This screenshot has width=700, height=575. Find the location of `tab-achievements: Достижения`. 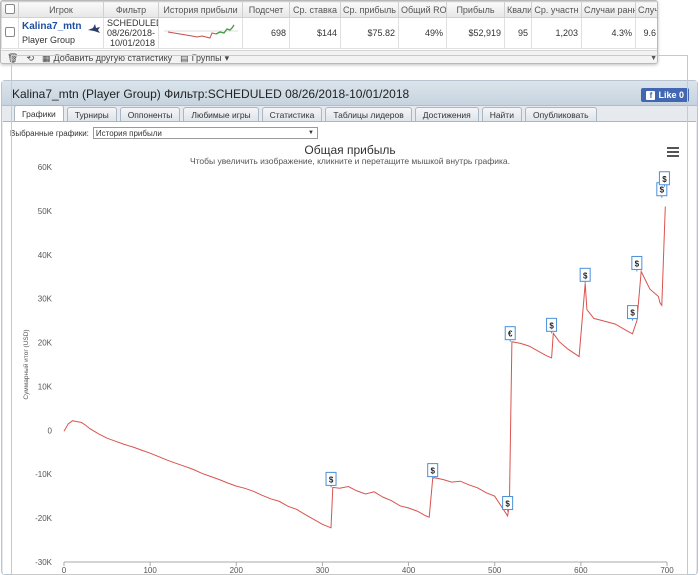

tab-achievements: Достижения is located at coordinates (446, 114).